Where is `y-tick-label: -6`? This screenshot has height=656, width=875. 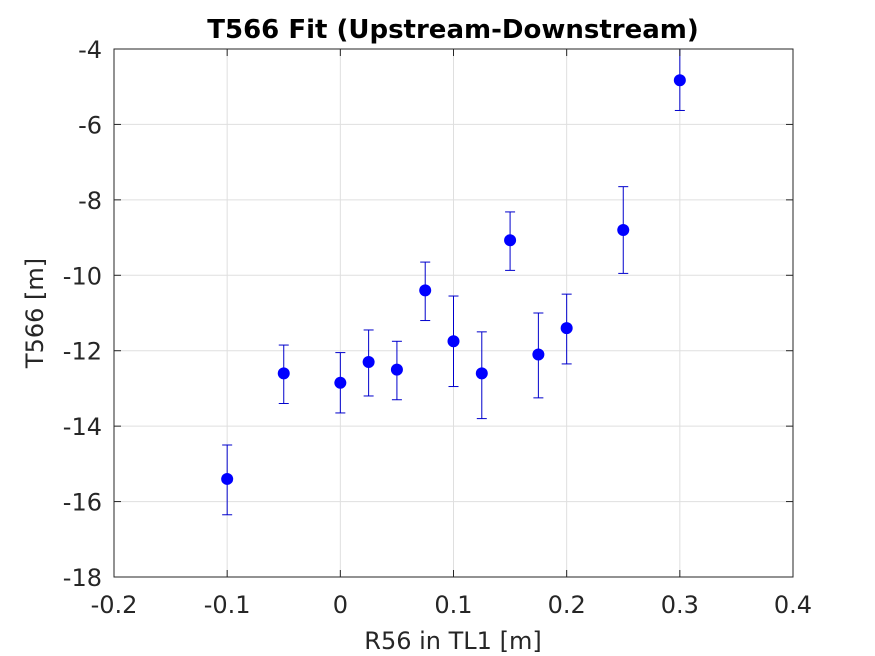
y-tick-label: -6 is located at coordinates (90, 125).